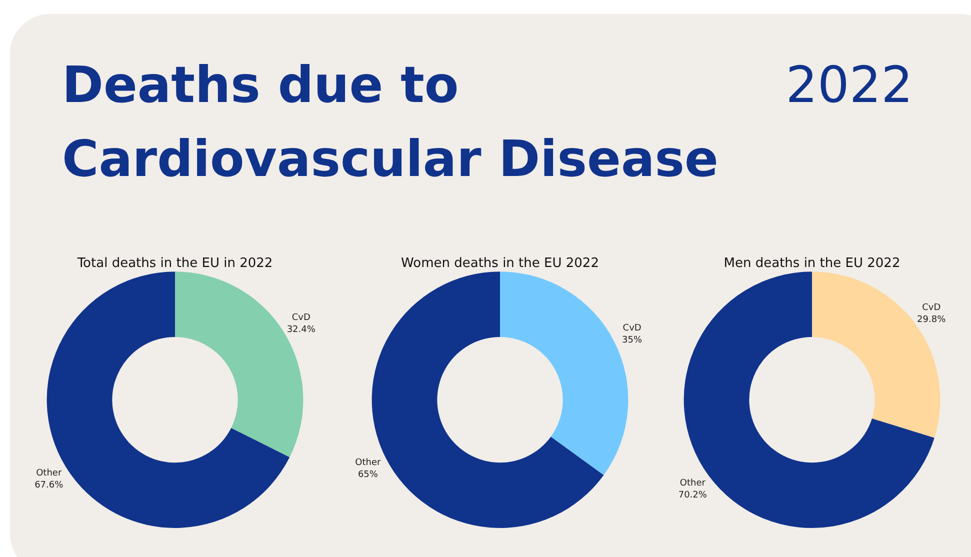  I want to click on chart-title: Men deaths in the EU 2022, so click(812, 264).